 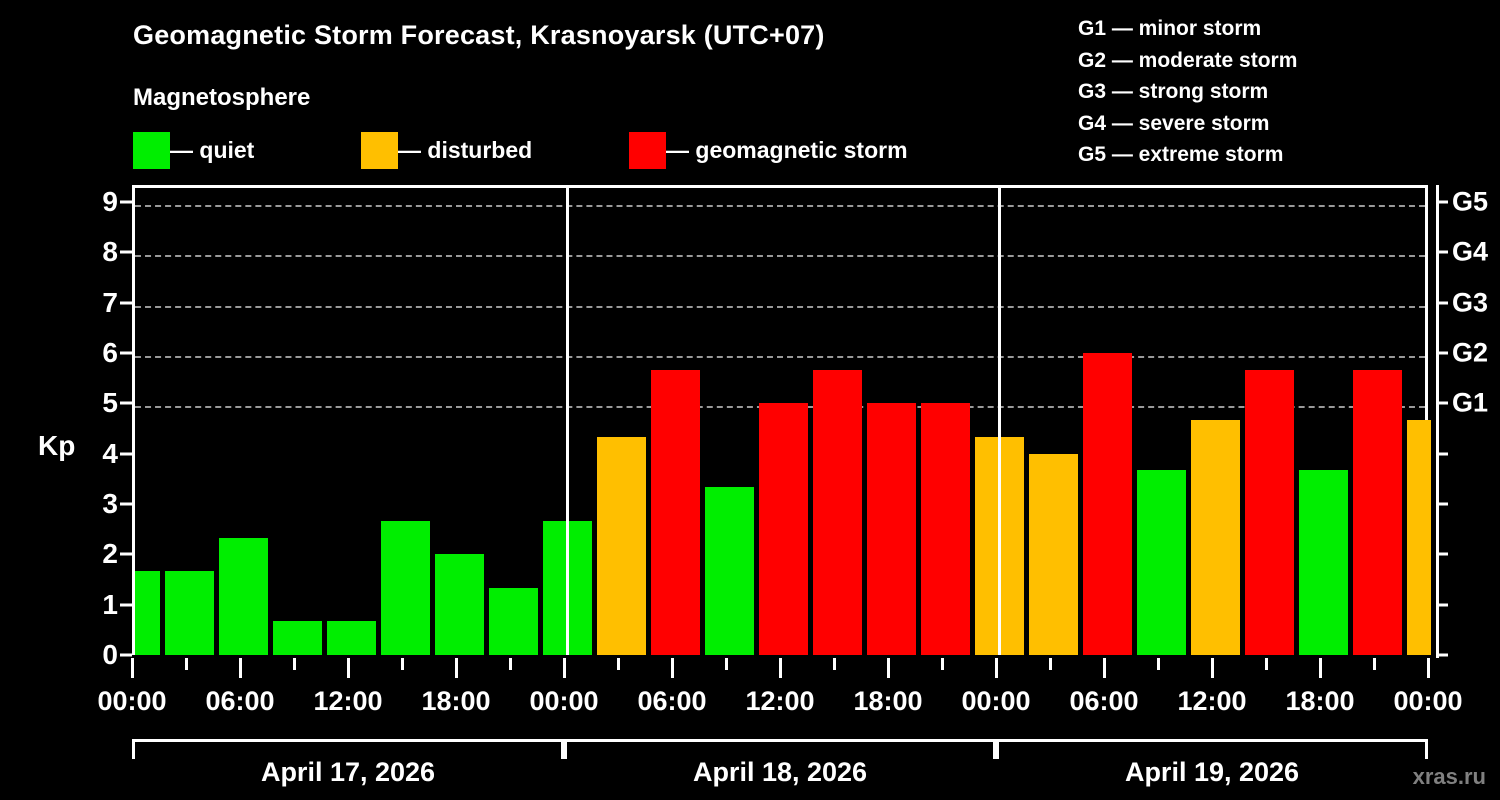 What do you see at coordinates (787, 149) in the screenshot?
I see `legend-label-2: — geomagnetic storm` at bounding box center [787, 149].